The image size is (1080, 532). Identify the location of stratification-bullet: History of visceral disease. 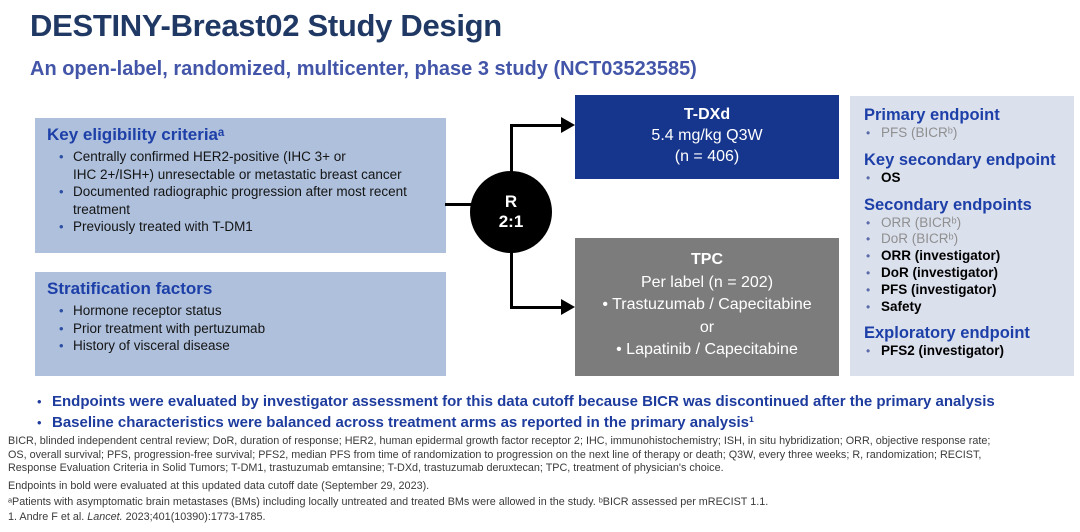
(151, 345).